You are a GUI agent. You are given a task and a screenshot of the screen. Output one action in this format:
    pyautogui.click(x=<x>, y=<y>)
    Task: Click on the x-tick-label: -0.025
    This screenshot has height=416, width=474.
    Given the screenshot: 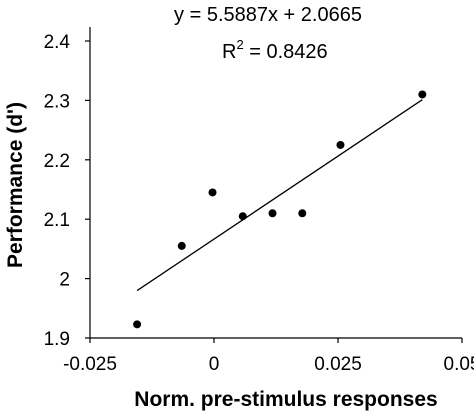 What is the action you would take?
    pyautogui.click(x=90, y=364)
    